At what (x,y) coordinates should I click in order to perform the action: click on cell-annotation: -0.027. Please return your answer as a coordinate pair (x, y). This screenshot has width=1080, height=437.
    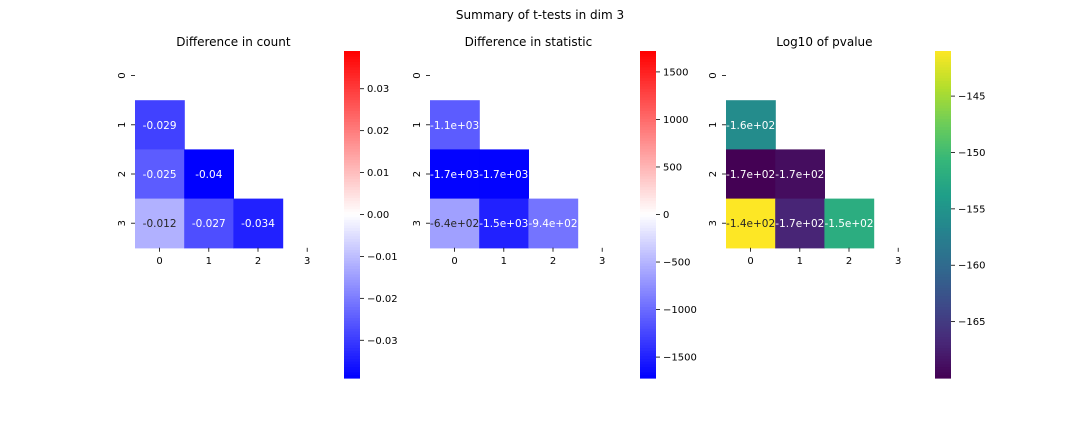
    Looking at the image, I should click on (209, 224).